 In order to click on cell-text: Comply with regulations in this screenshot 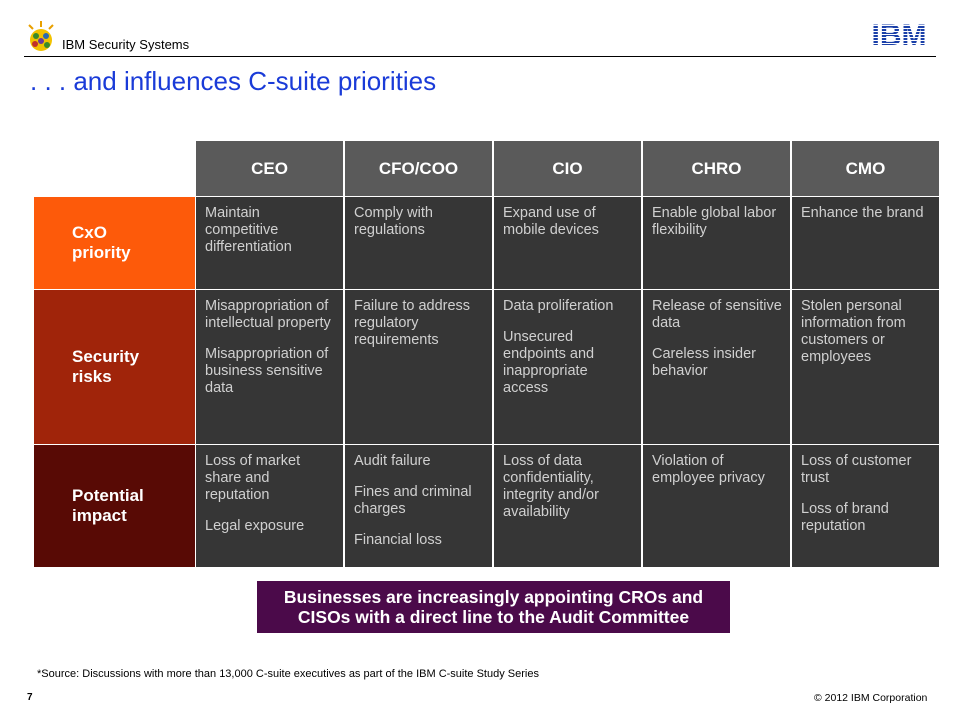, I will do `click(393, 221)`.